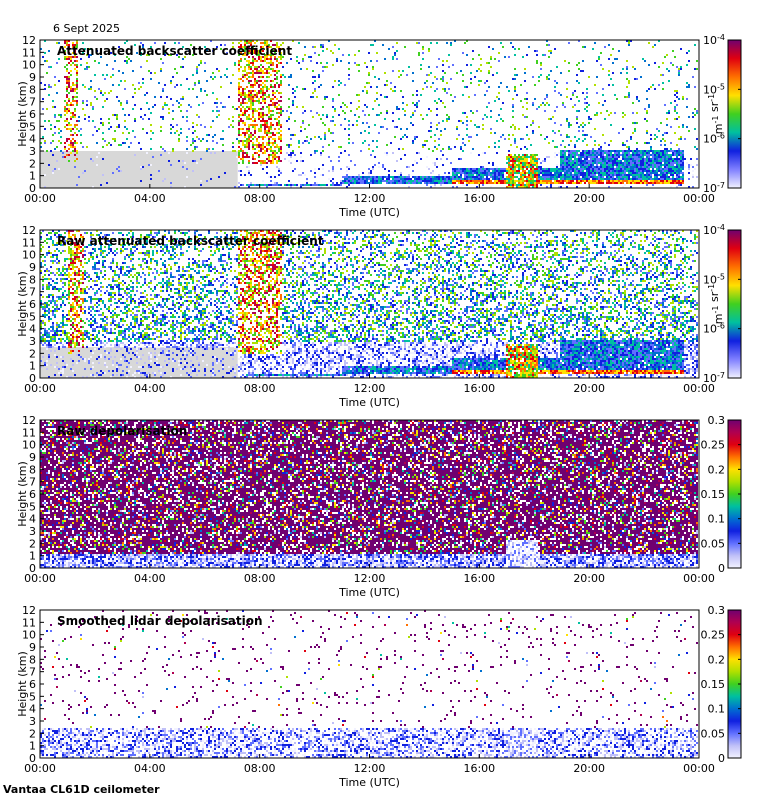 This screenshot has height=800, width=780. I want to click on chart-title: Raw attenuated backscatter coefficient, so click(190, 241).